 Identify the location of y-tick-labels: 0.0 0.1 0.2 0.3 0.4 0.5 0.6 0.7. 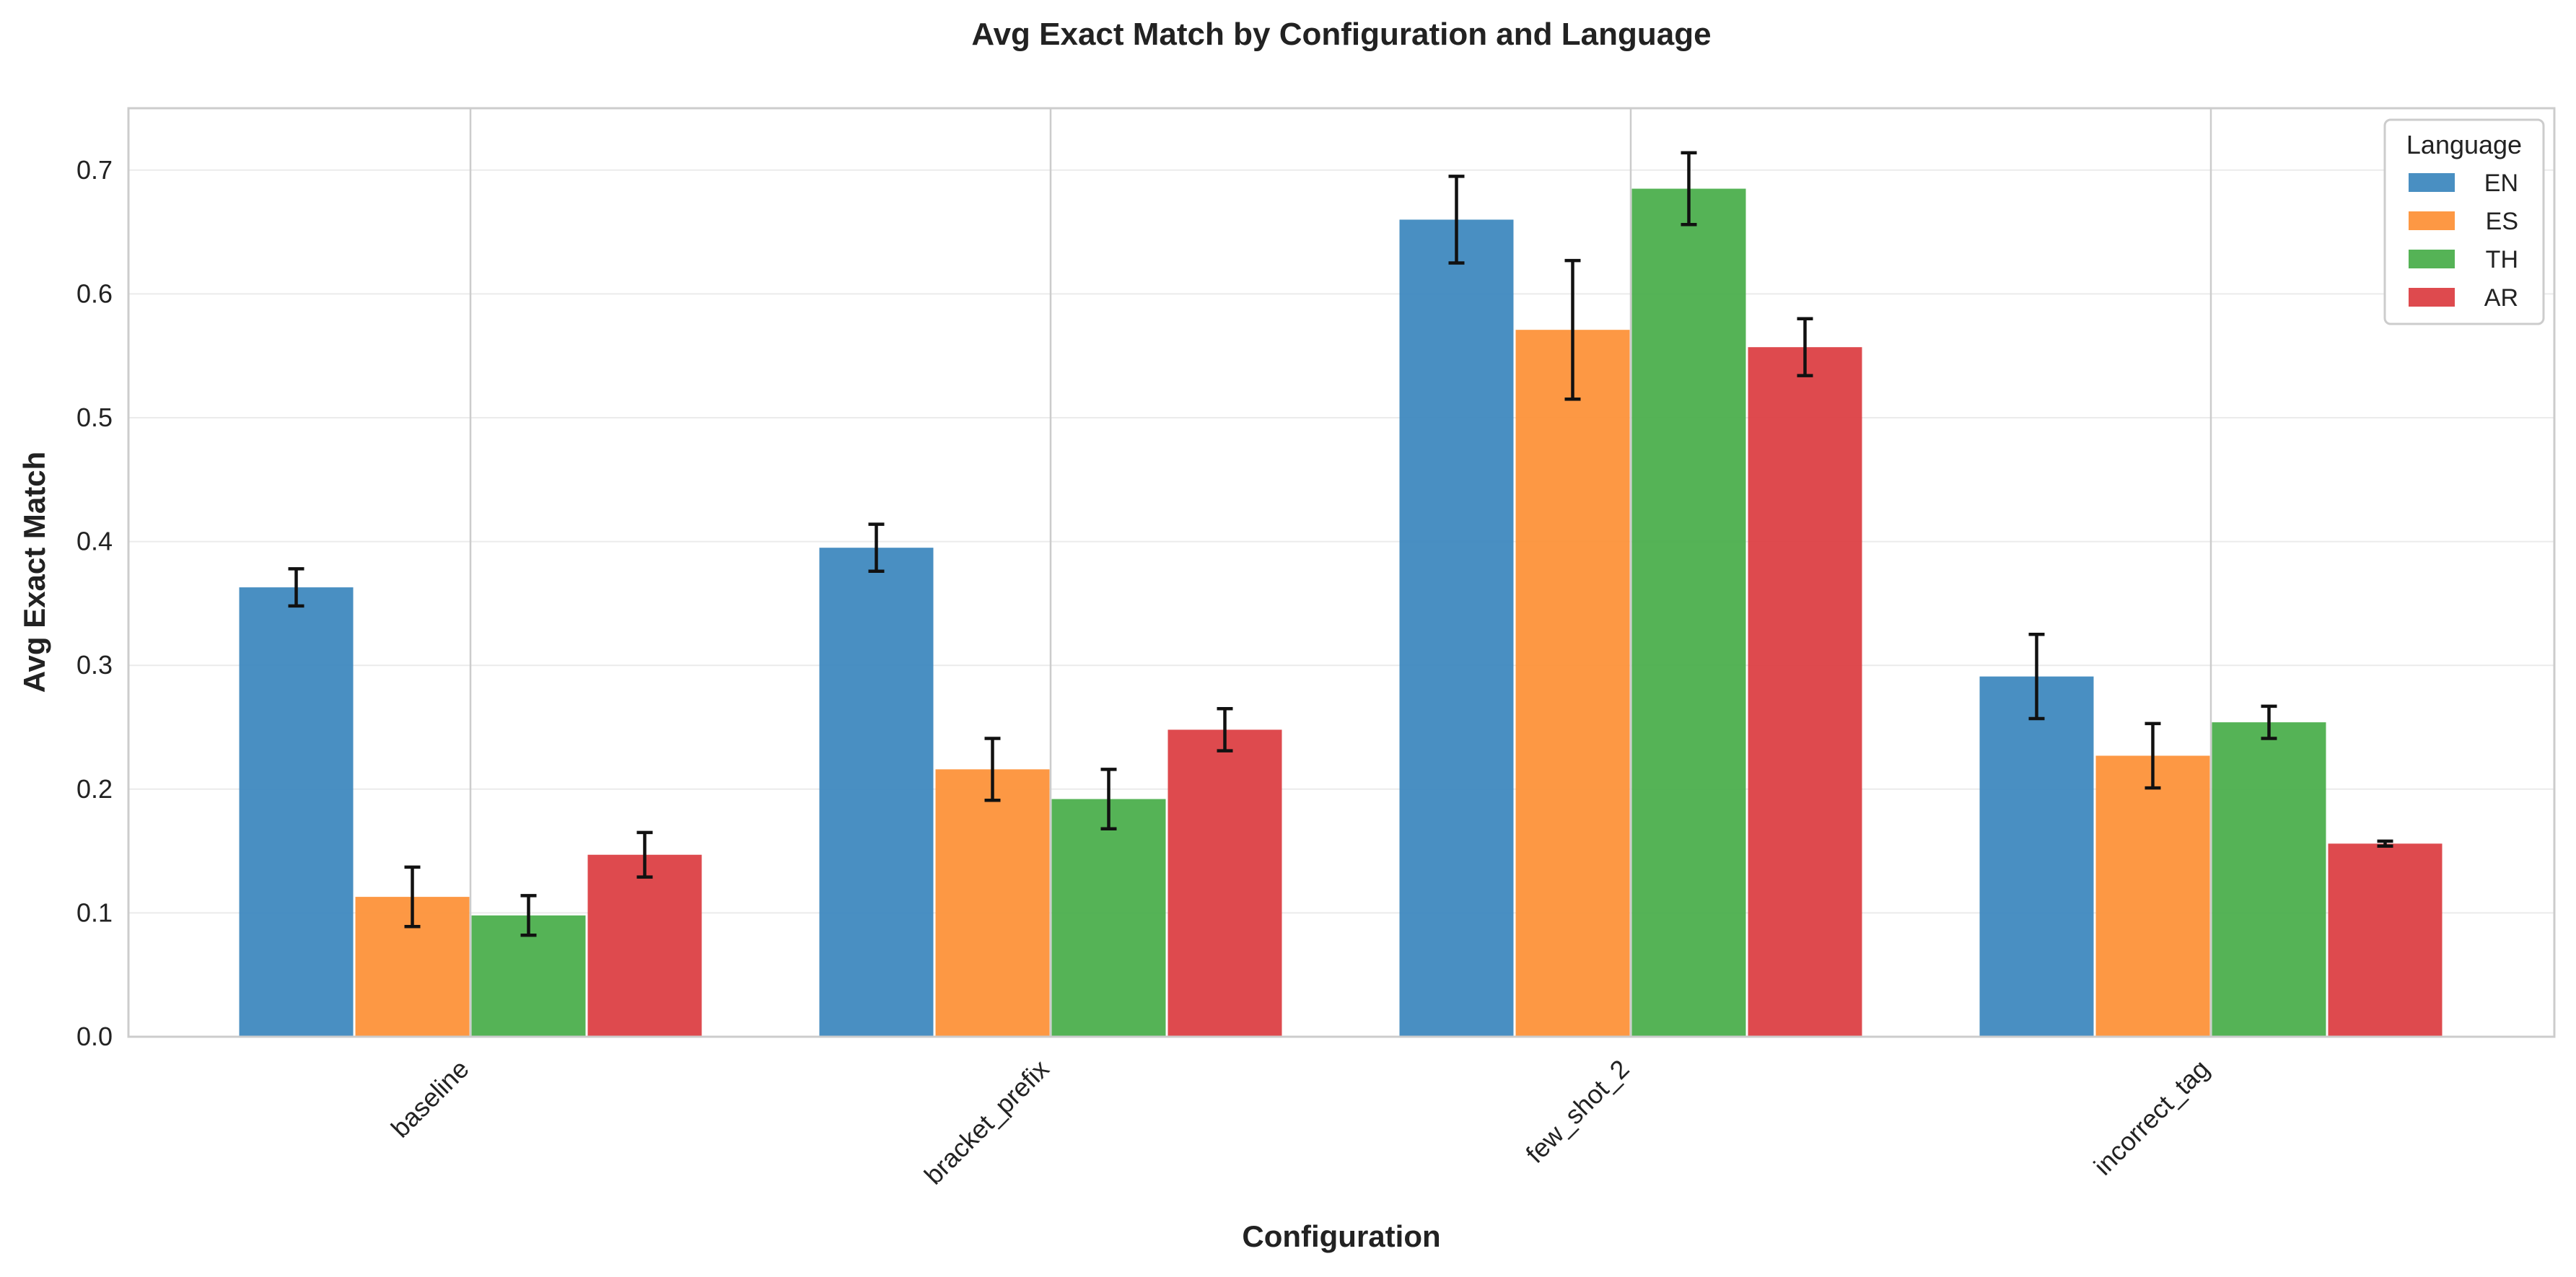
(94, 603).